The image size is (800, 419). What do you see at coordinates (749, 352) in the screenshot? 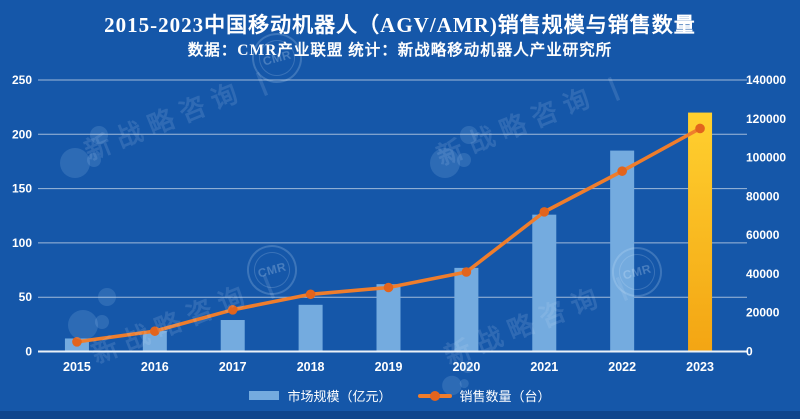
I see `right-axis-tick-label: 0` at bounding box center [749, 352].